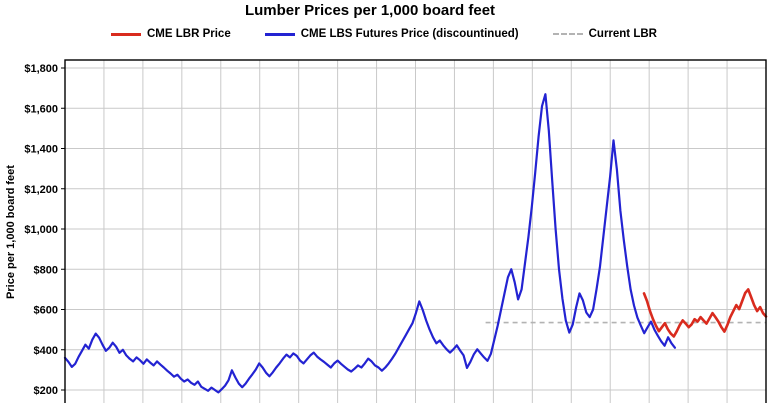 This screenshot has width=768, height=403. Describe the element at coordinates (46, 351) in the screenshot. I see `y-tick-label: $400` at that location.